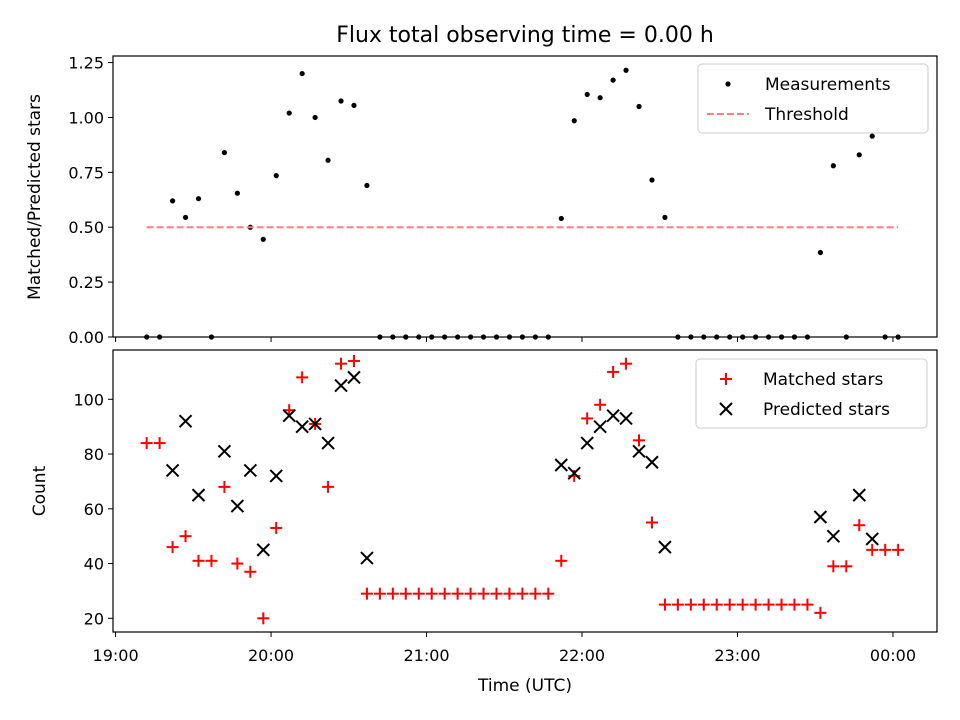  What do you see at coordinates (828, 85) in the screenshot?
I see `legend-measurements-label: Measurements` at bounding box center [828, 85].